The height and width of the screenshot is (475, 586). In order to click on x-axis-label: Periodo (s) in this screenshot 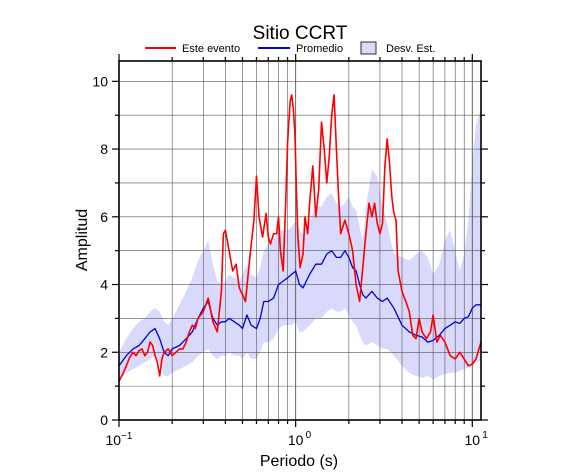, I will do `click(299, 461)`.